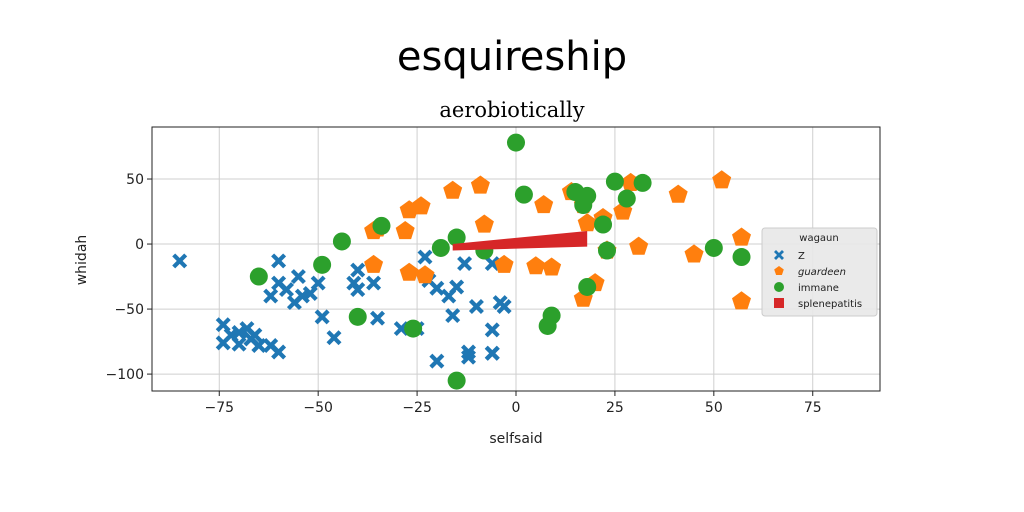 This screenshot has height=512, width=1024. I want to click on x-tick-label: −75, so click(219, 408).